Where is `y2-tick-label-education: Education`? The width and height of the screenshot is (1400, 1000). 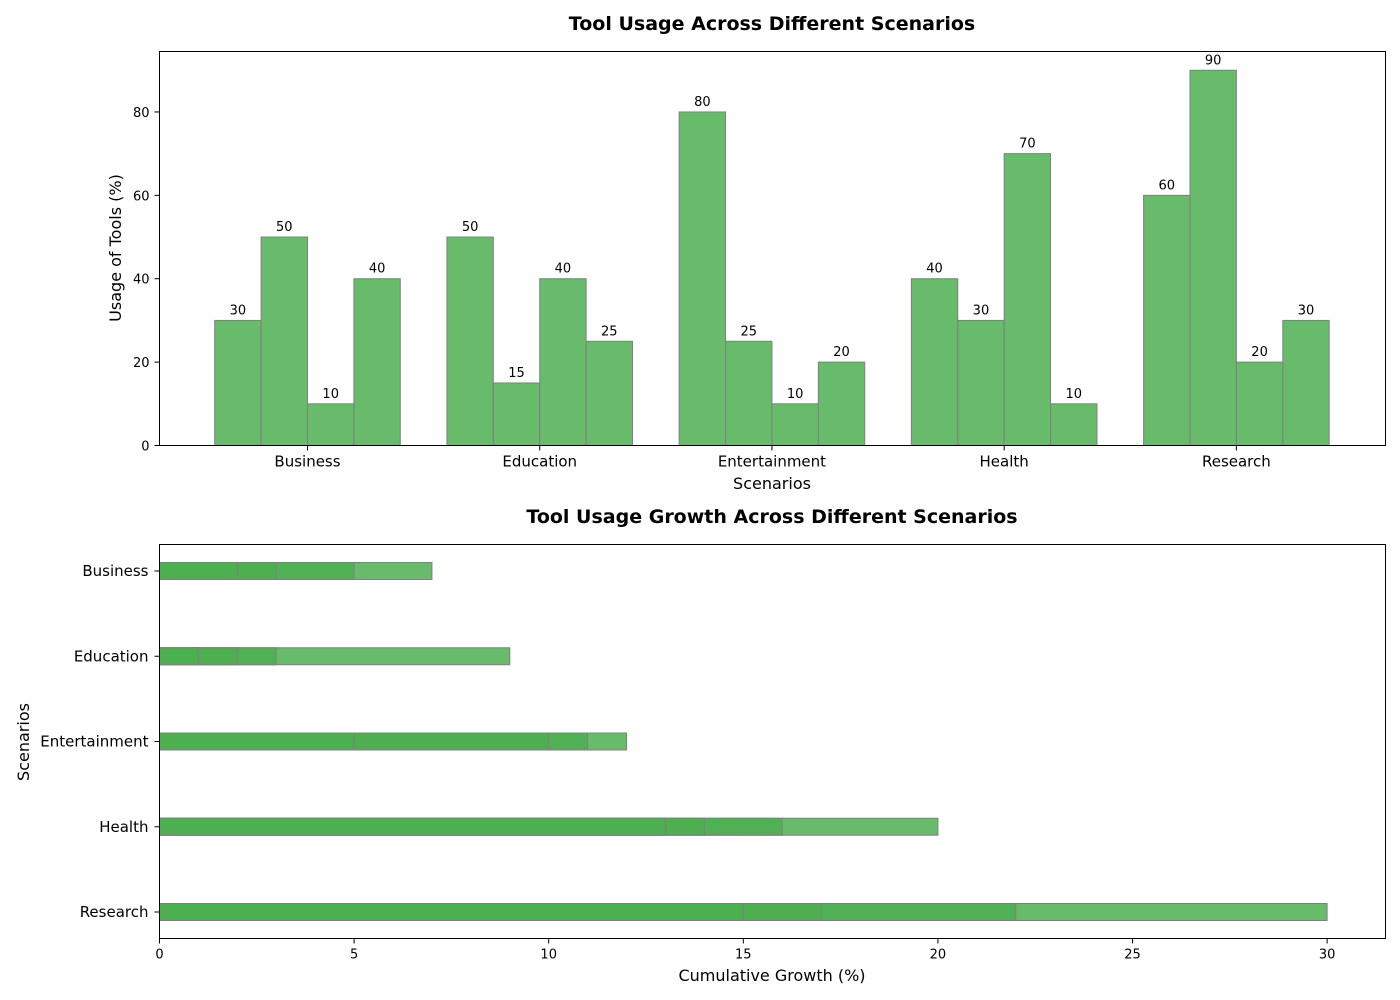
y2-tick-label-education: Education is located at coordinates (111, 656).